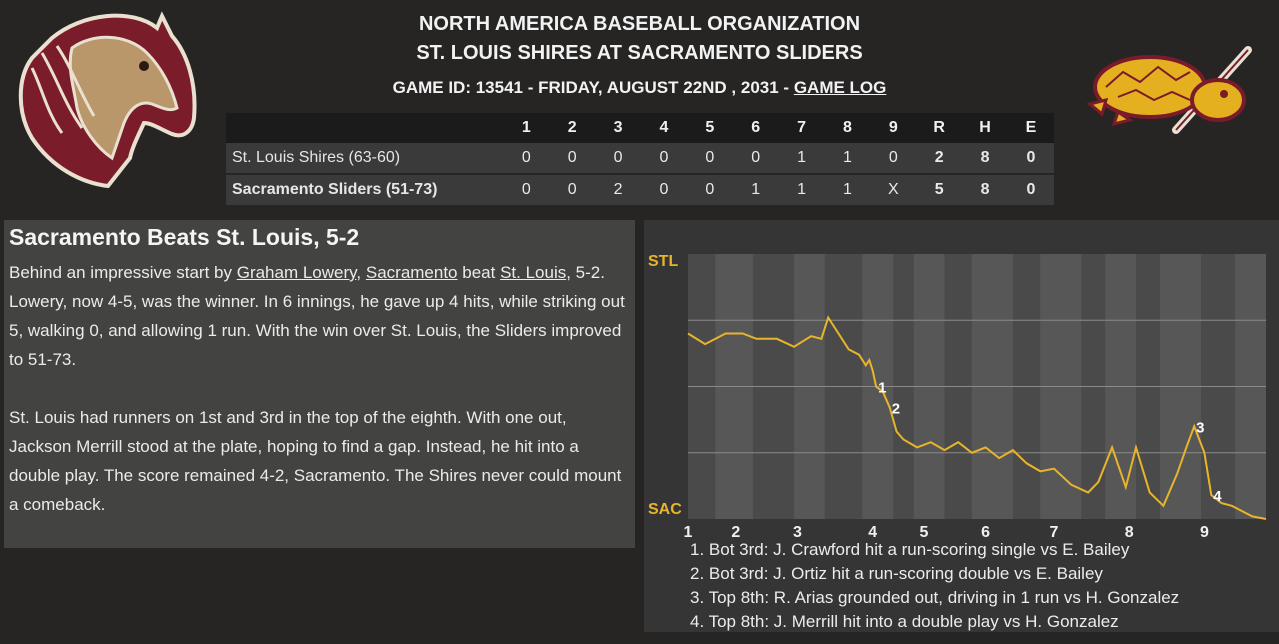 This screenshot has width=1279, height=644. What do you see at coordinates (985, 531) in the screenshot?
I see `x-tick-label: 6` at bounding box center [985, 531].